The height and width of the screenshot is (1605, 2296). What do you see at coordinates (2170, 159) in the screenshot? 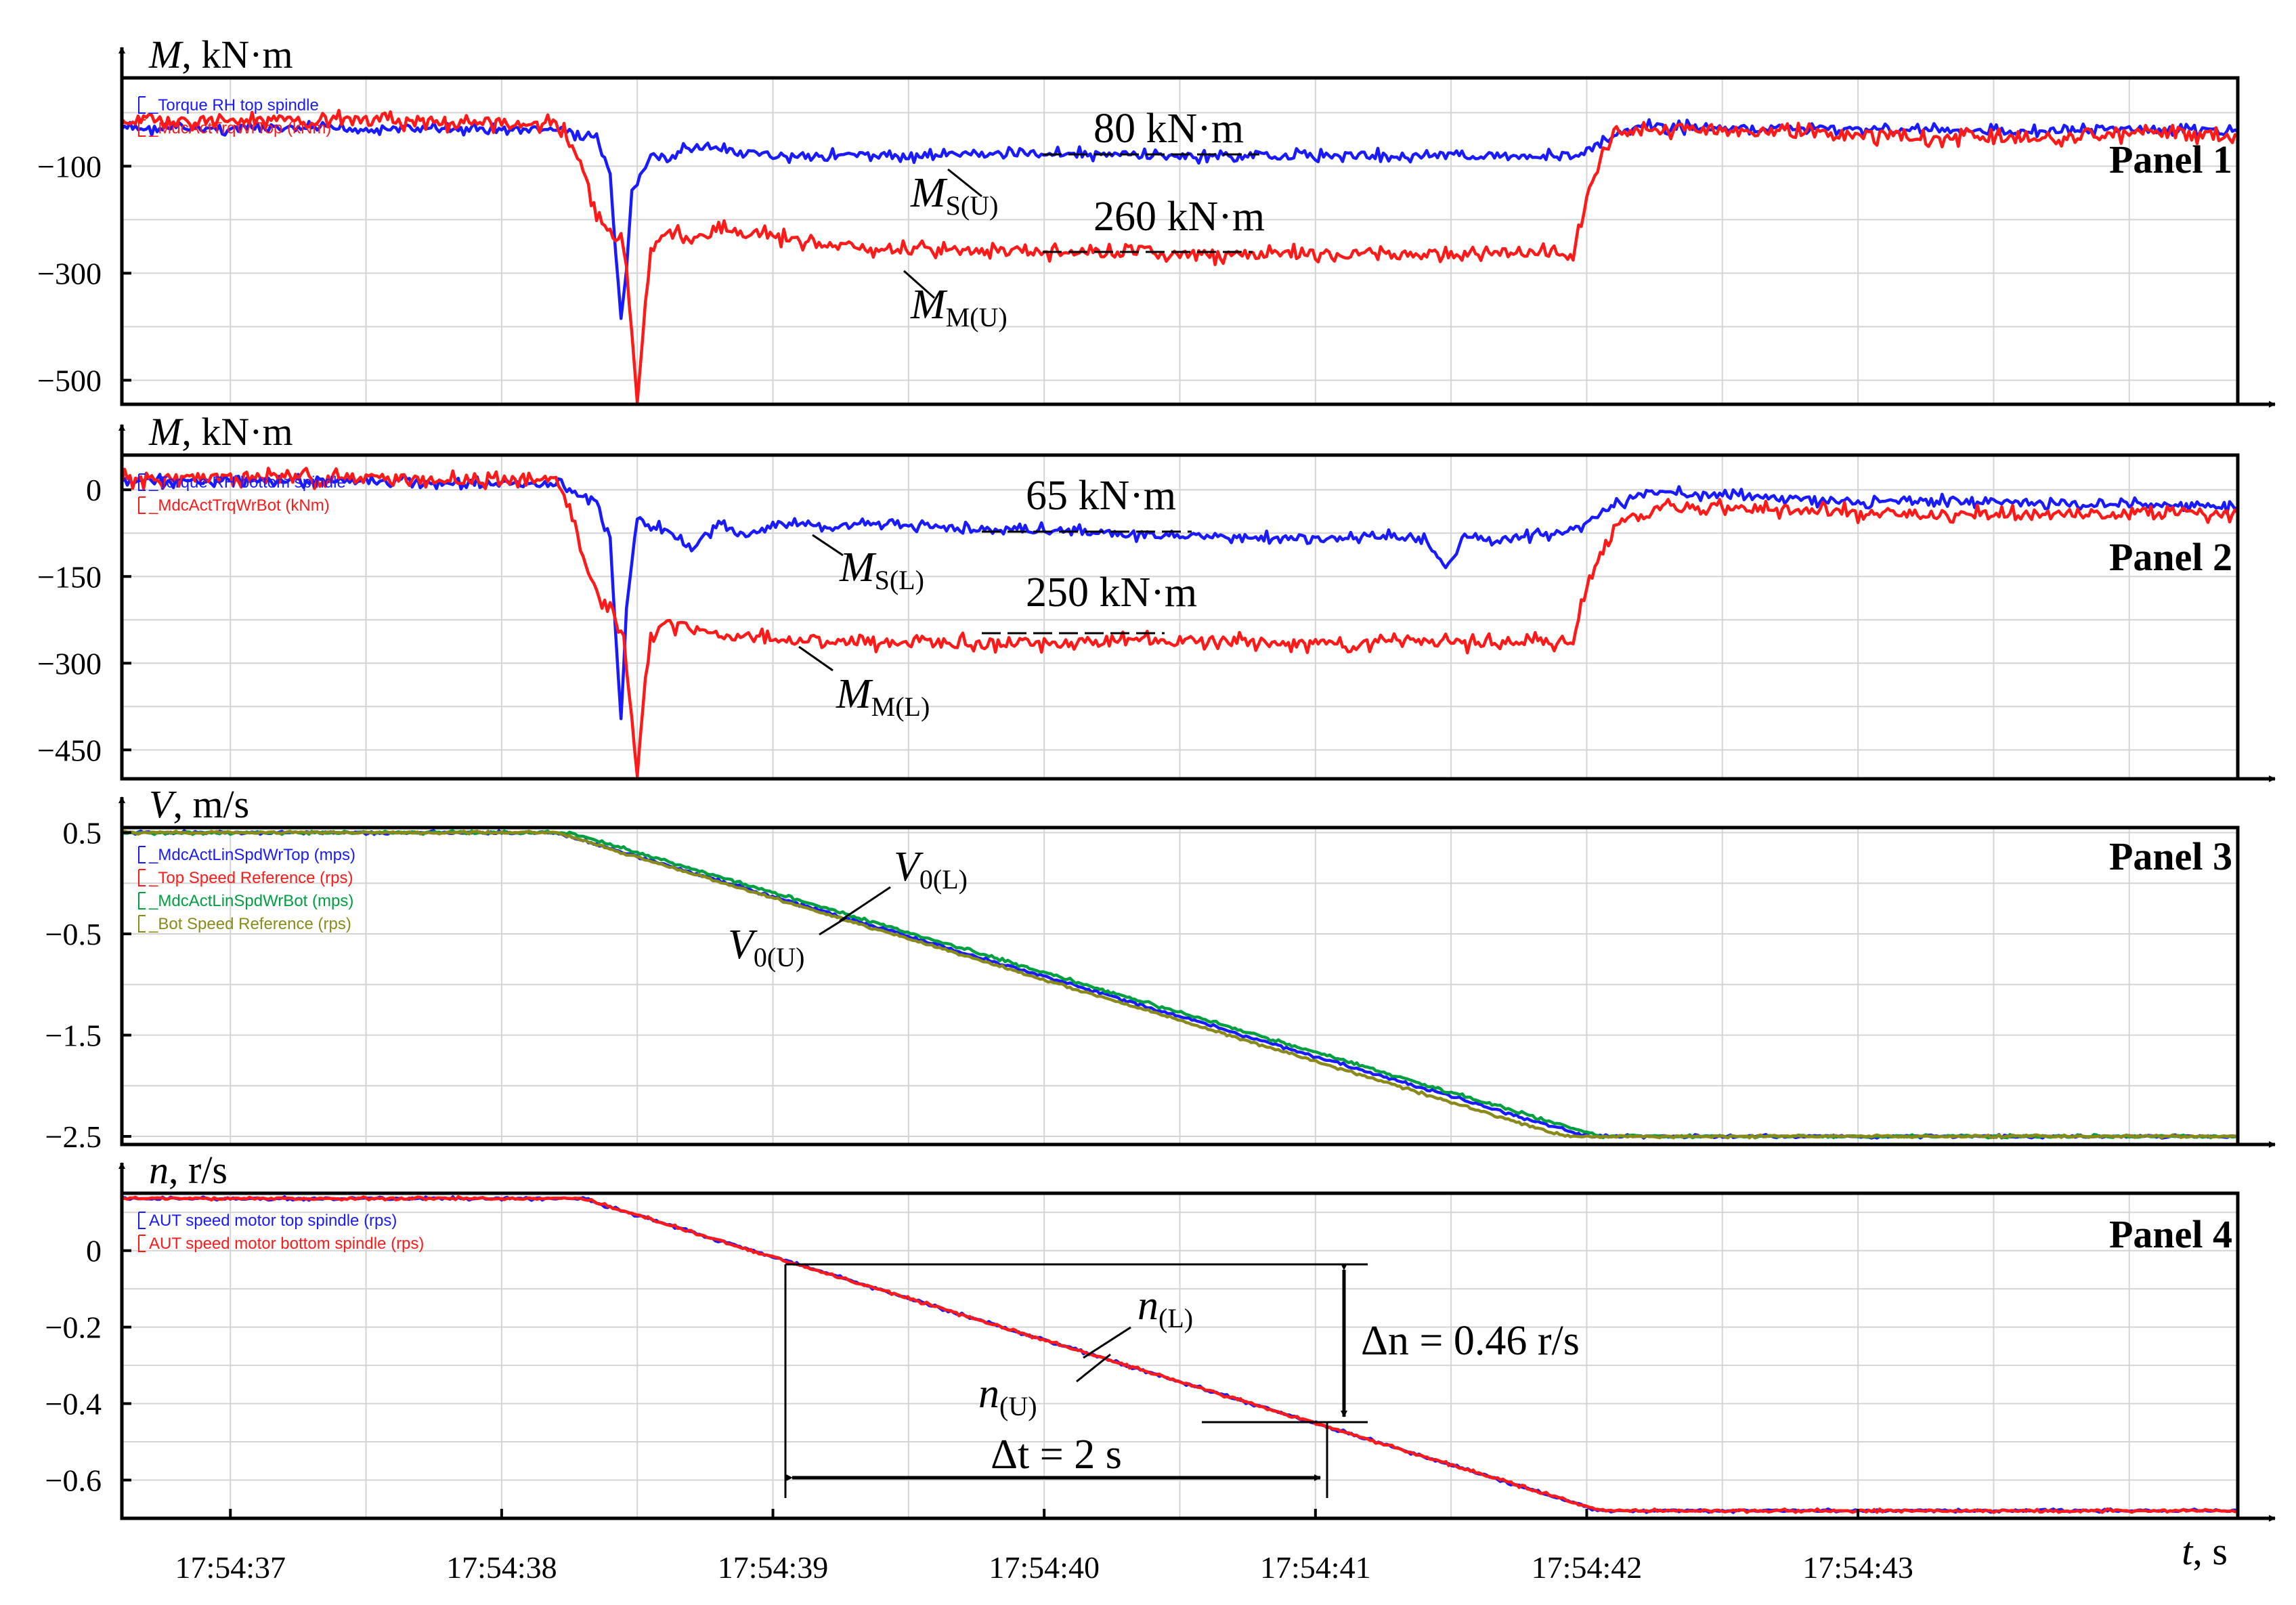
I see `panel-label: Panel 1` at bounding box center [2170, 159].